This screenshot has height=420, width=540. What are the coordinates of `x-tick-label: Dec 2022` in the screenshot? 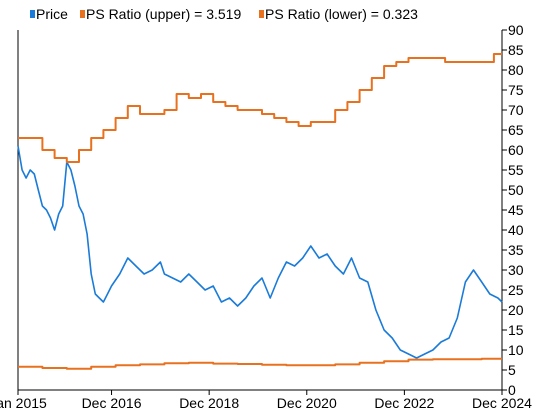 It's located at (404, 403).